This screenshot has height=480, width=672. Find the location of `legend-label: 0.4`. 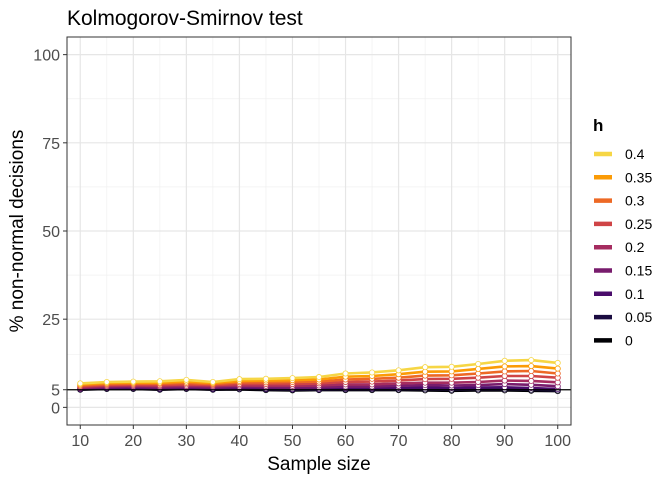

legend-label: 0.4 is located at coordinates (635, 154).